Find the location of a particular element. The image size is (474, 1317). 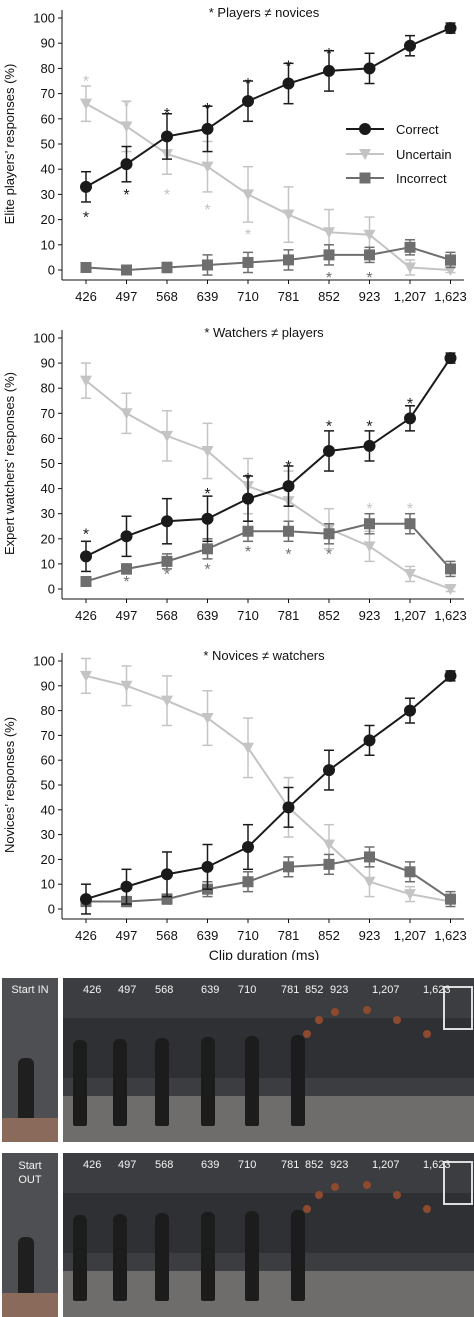

y-tick-label: 10 is located at coordinates (48, 563).